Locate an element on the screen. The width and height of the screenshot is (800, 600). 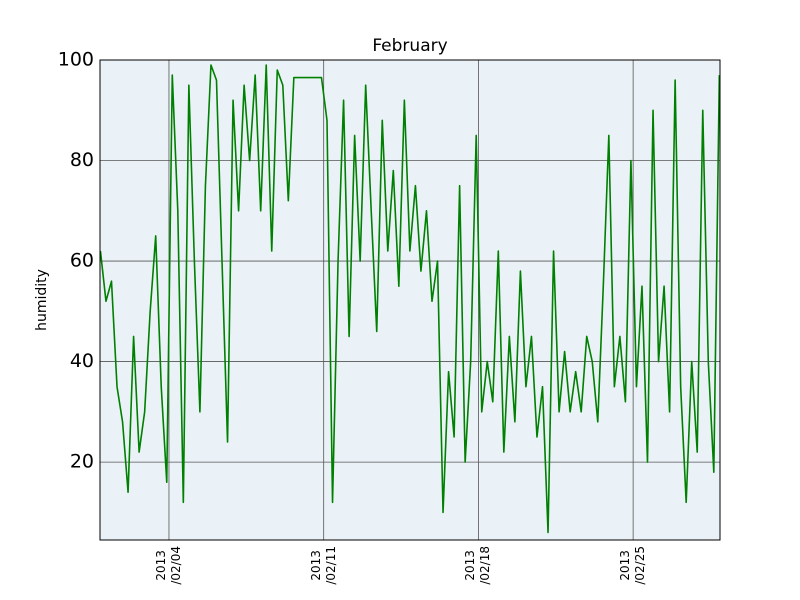
chart-title: February is located at coordinates (409, 46).